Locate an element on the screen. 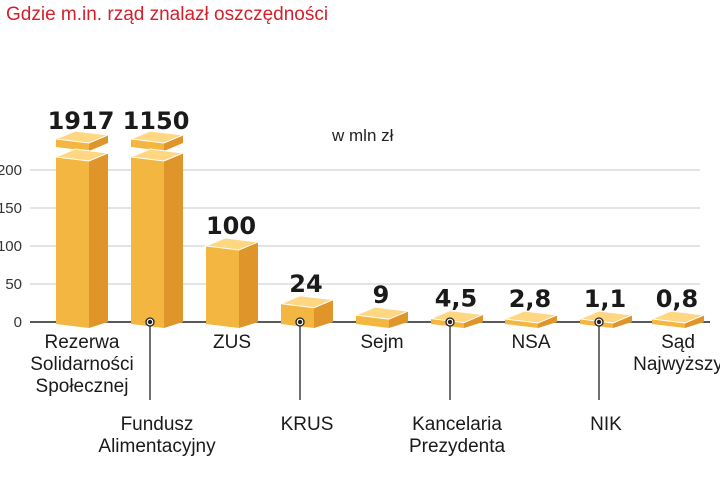  value-label: 1150 is located at coordinates (156, 121).